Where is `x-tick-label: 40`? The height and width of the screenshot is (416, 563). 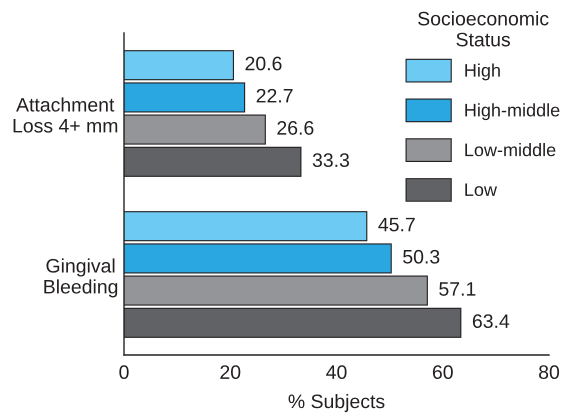 x-tick-label: 40 is located at coordinates (336, 372).